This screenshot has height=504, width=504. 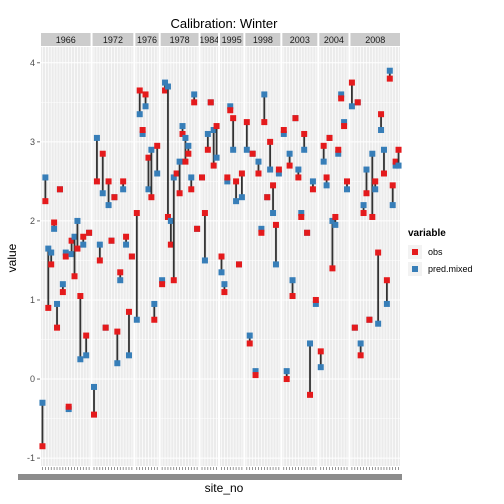 I want to click on y-tick-label: 1, so click(x=32, y=300).